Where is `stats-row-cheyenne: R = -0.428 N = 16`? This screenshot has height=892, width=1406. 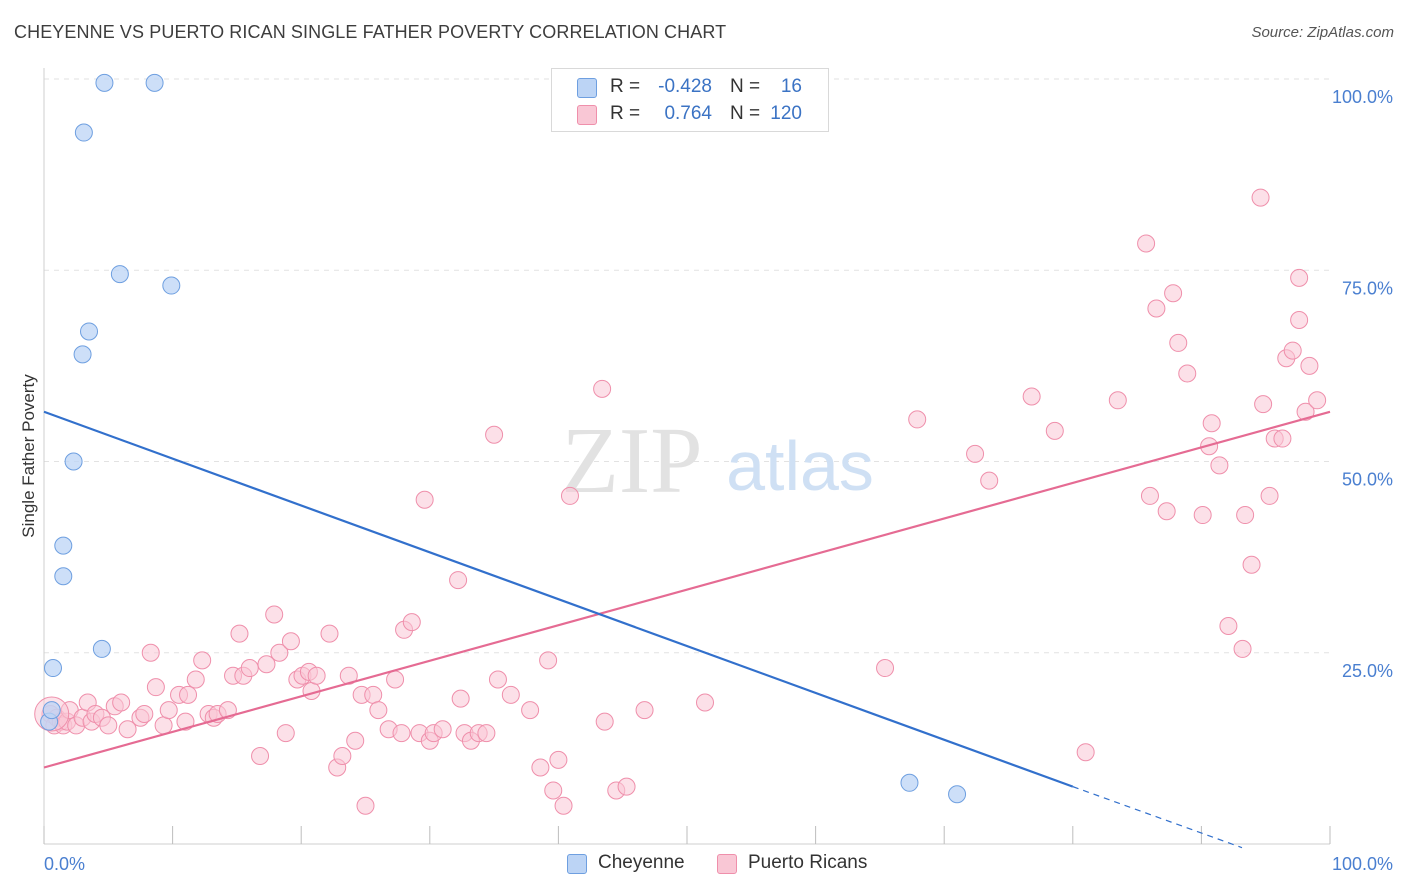 stats-row-cheyenne: R = -0.428 N = 16 is located at coordinates (690, 87).